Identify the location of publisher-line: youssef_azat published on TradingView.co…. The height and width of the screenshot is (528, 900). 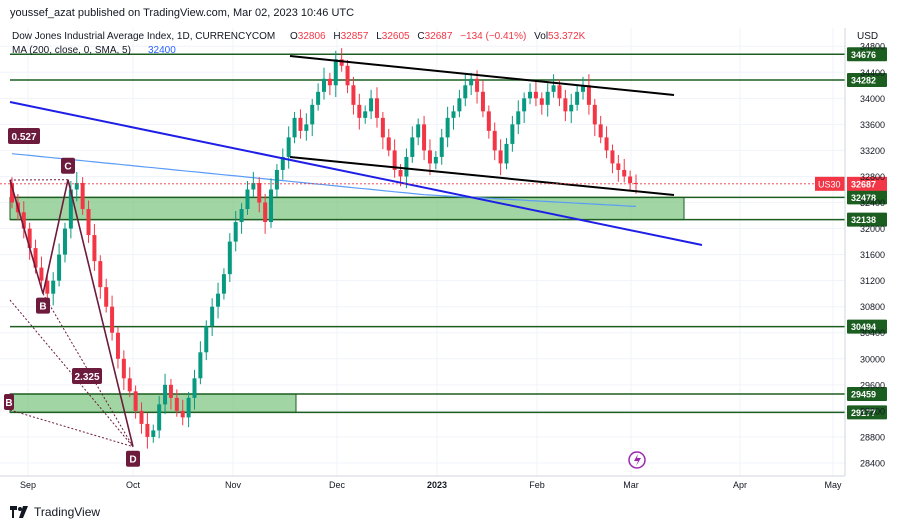
(182, 13).